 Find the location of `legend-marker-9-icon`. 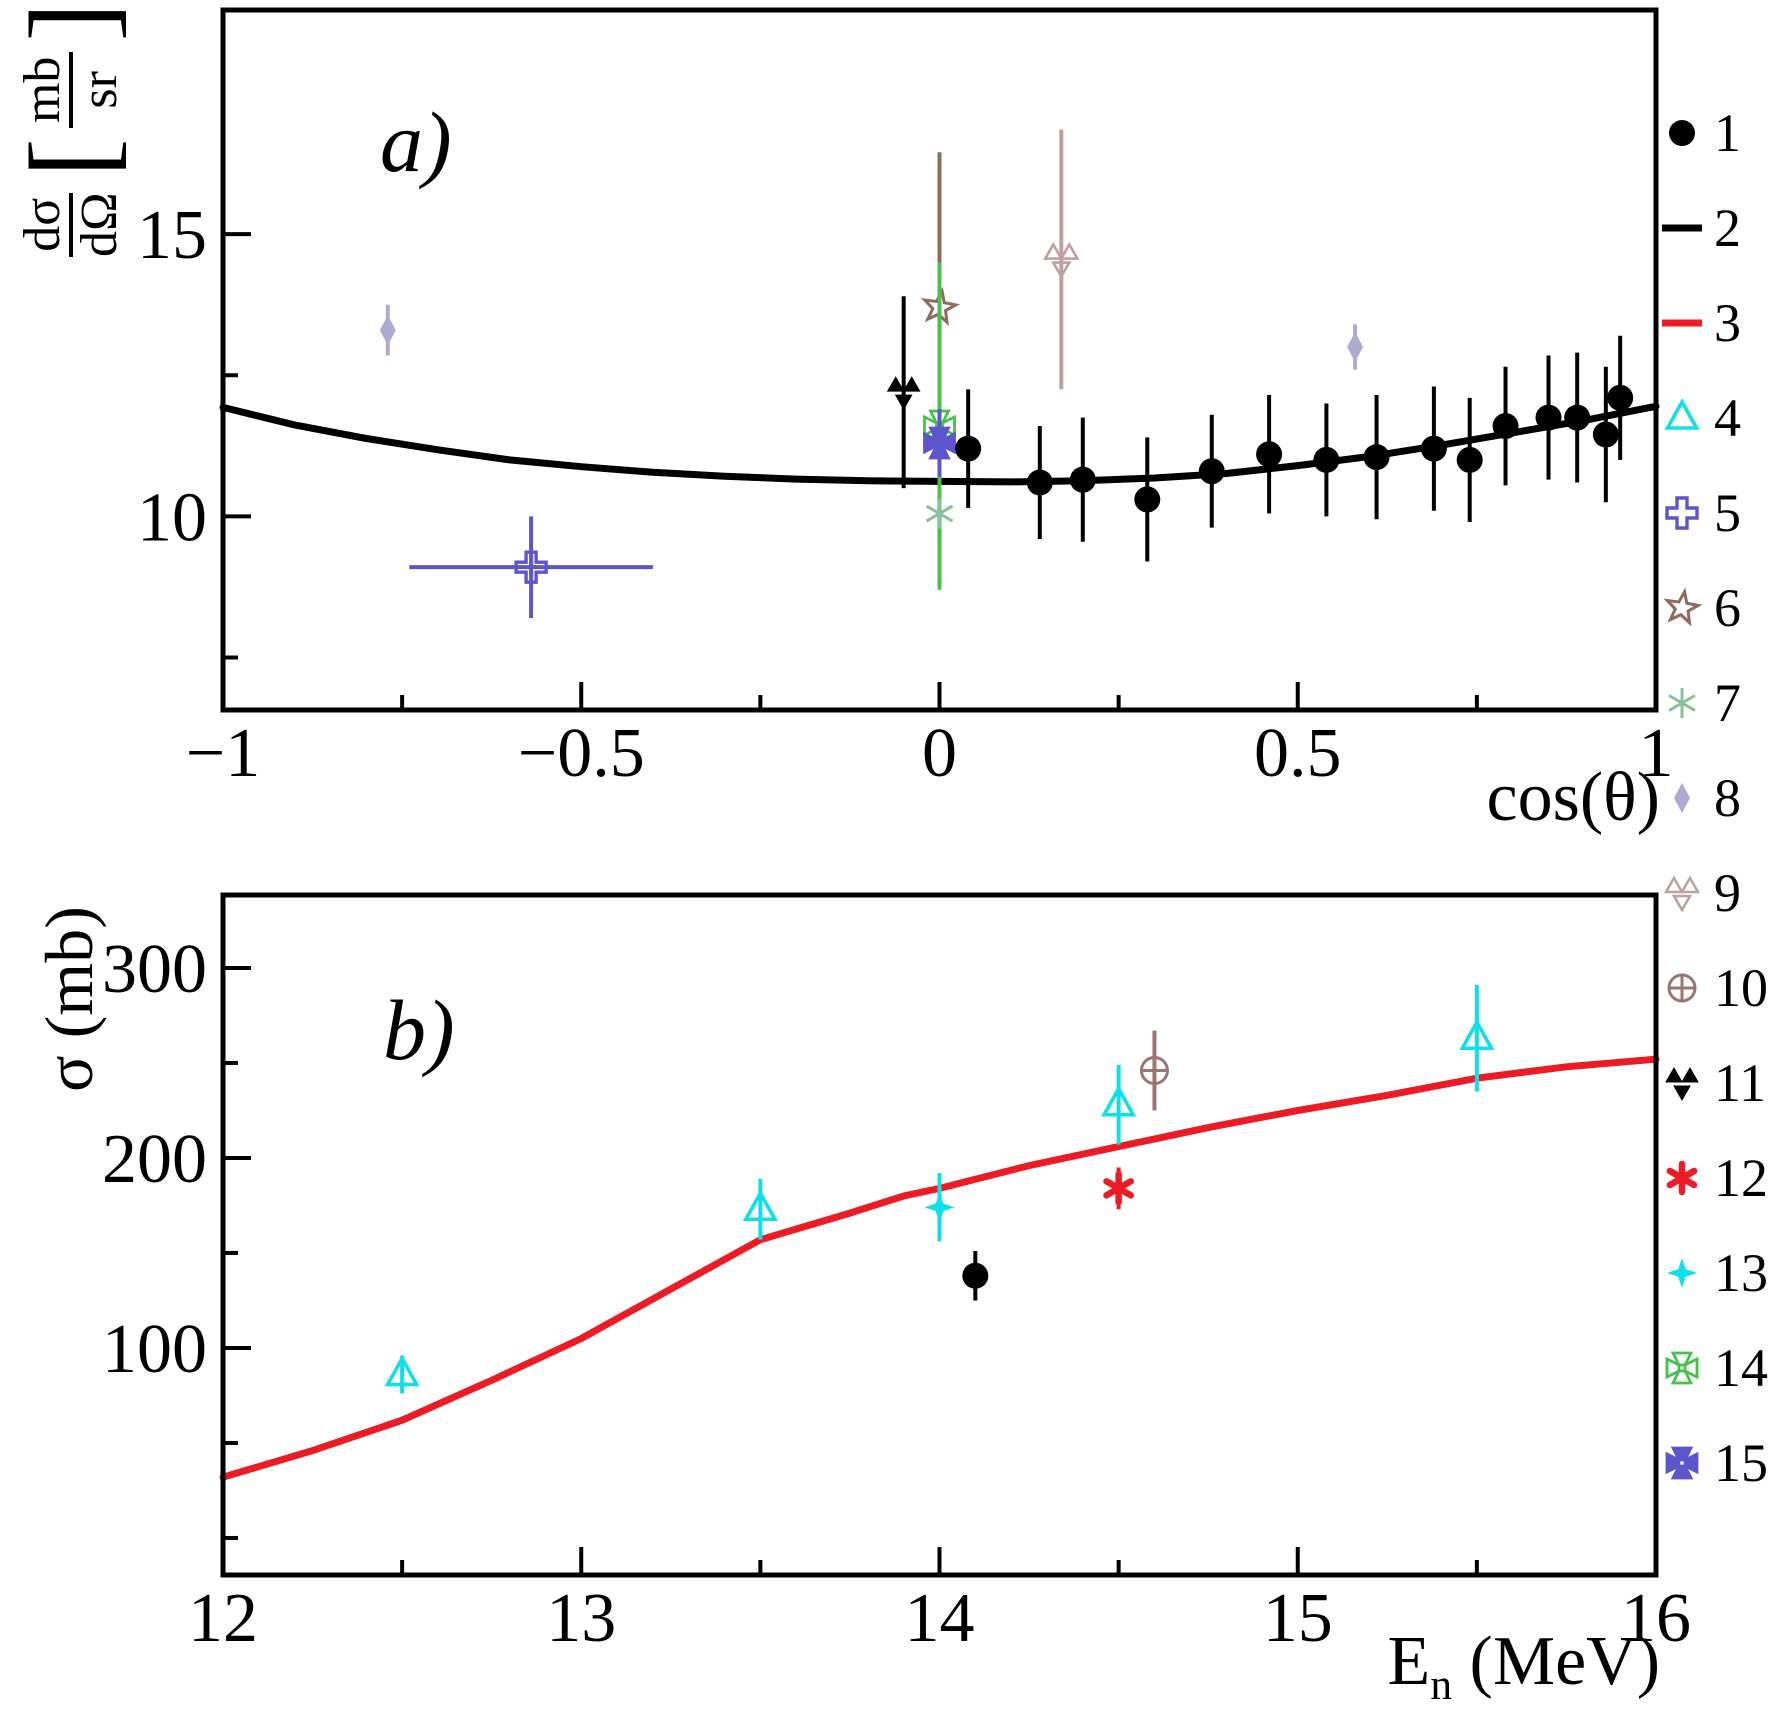

legend-marker-9-icon is located at coordinates (1682, 894).